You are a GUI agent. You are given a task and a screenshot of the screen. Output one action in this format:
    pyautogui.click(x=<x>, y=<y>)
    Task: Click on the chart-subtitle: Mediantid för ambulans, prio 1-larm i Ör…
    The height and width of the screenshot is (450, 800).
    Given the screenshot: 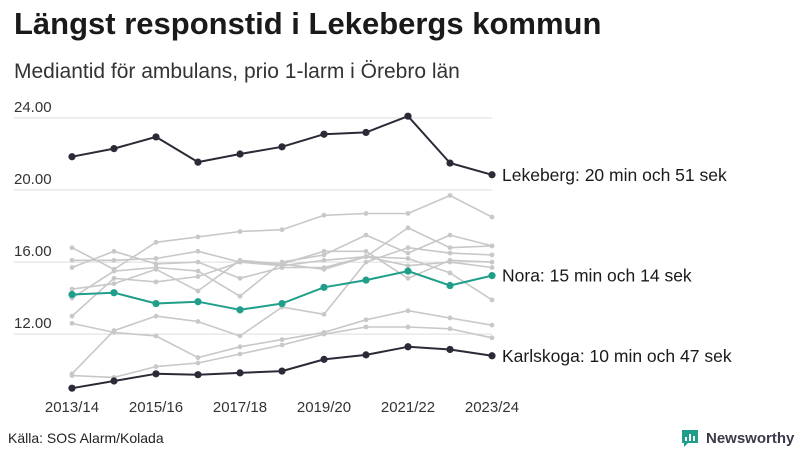 What is the action you would take?
    pyautogui.click(x=237, y=71)
    